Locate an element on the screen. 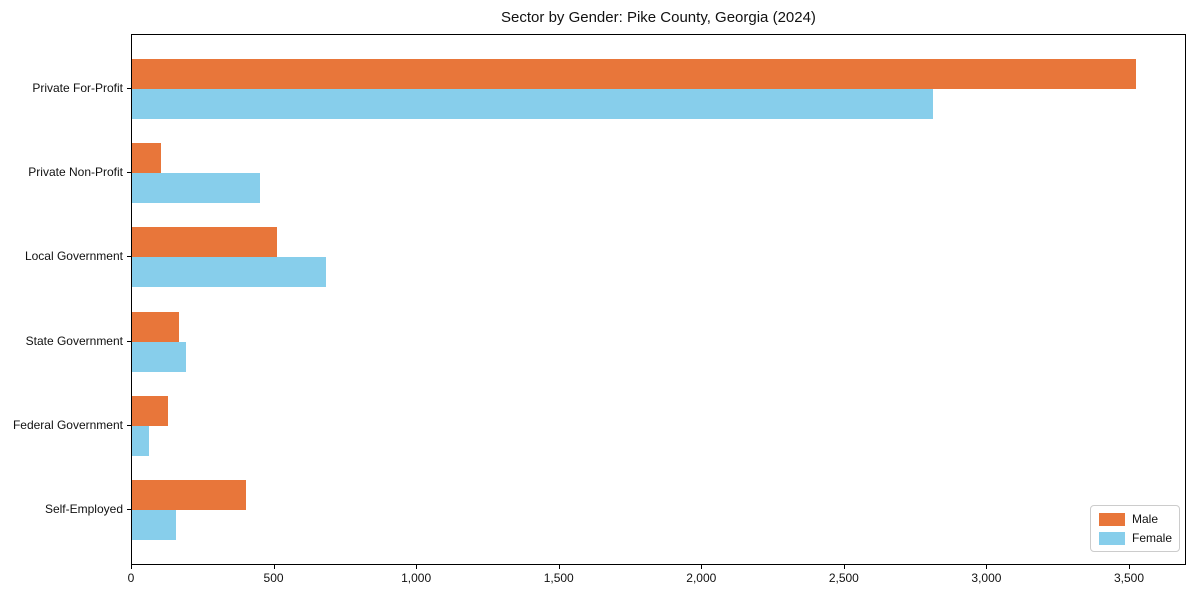  x-tick-label-0: 0 is located at coordinates (131, 578).